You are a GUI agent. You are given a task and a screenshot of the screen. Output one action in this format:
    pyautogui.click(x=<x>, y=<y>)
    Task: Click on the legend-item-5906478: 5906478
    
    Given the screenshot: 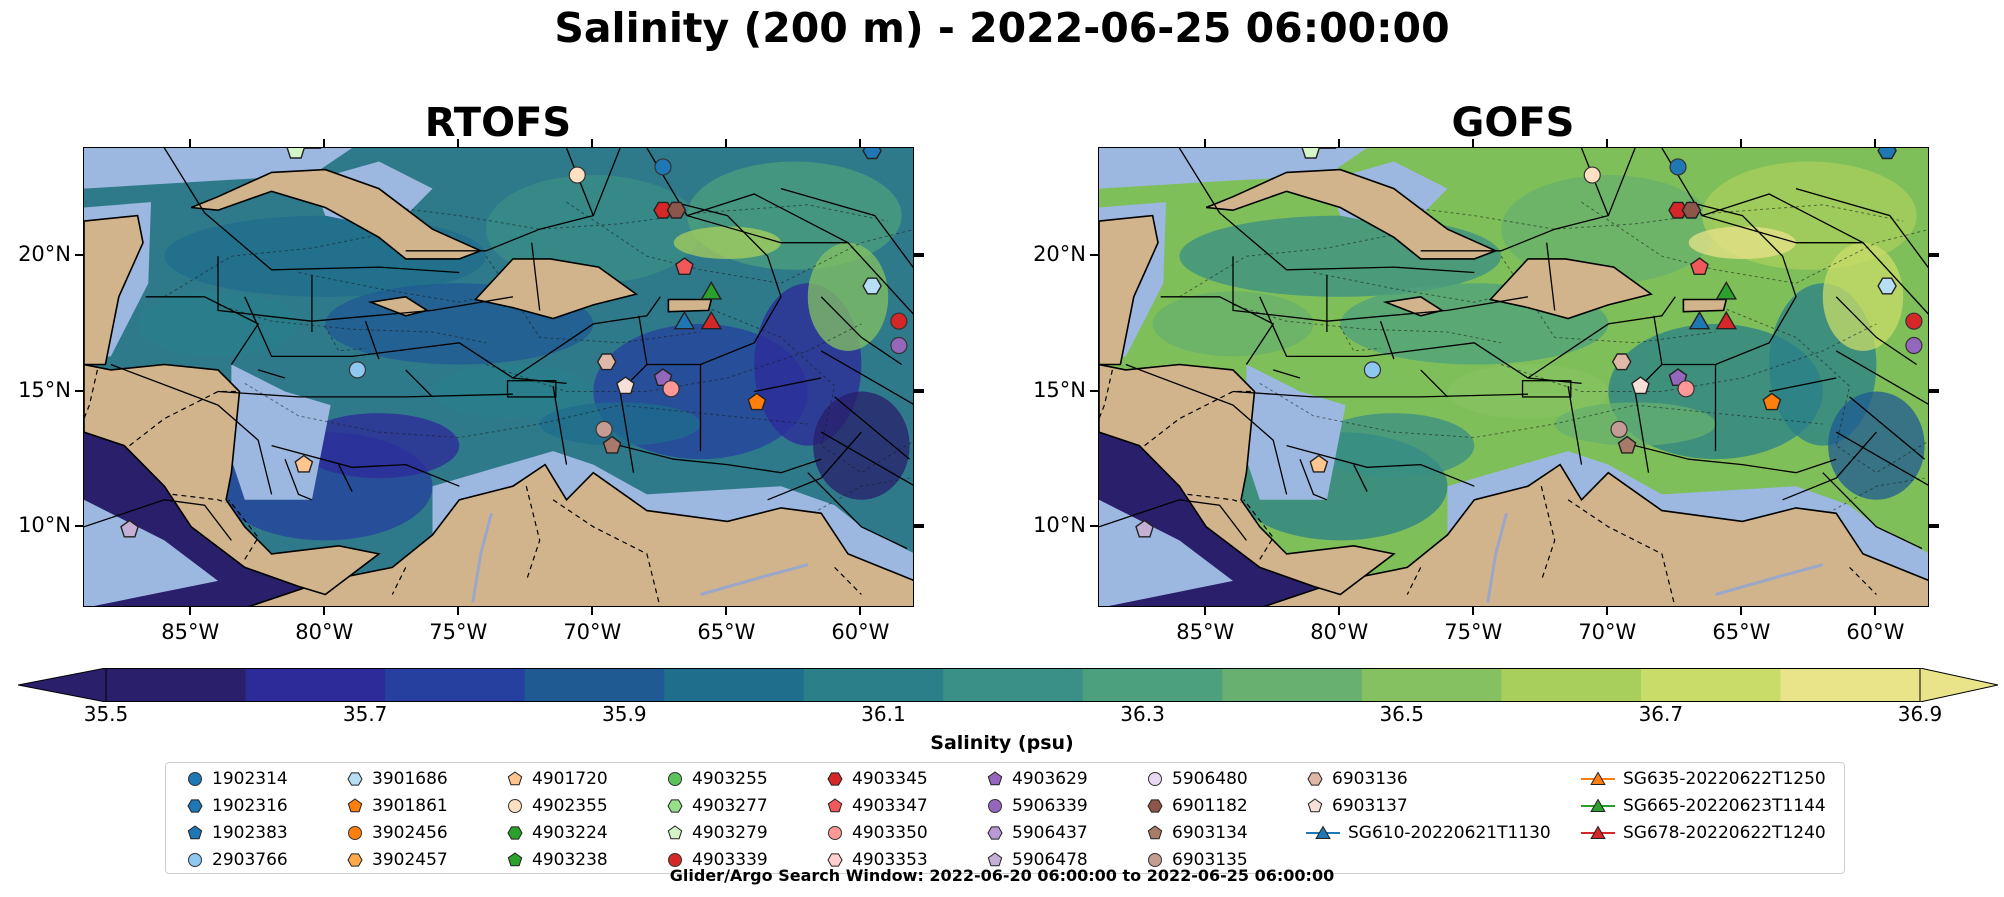 What is the action you would take?
    pyautogui.click(x=1037, y=860)
    